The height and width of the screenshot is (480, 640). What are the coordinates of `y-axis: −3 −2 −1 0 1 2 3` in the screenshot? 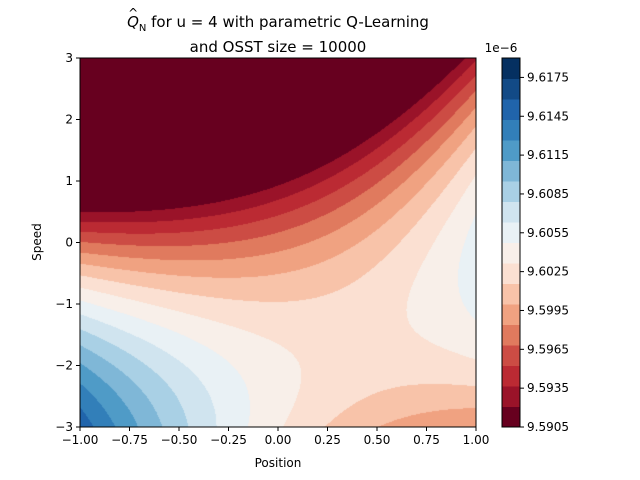 It's located at (67, 242).